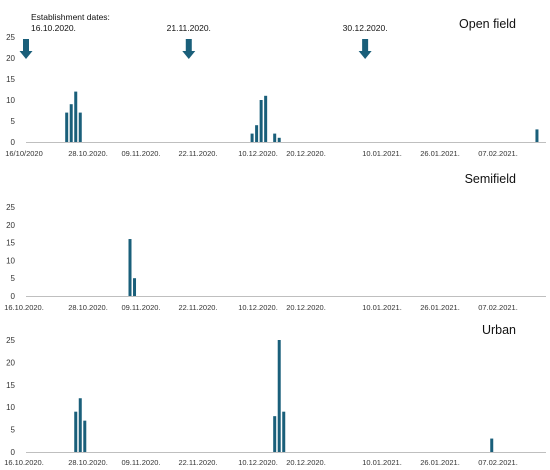 Image resolution: width=550 pixels, height=470 pixels. What do you see at coordinates (24, 153) in the screenshot?
I see `x-tick-label: 16/10/2020` at bounding box center [24, 153].